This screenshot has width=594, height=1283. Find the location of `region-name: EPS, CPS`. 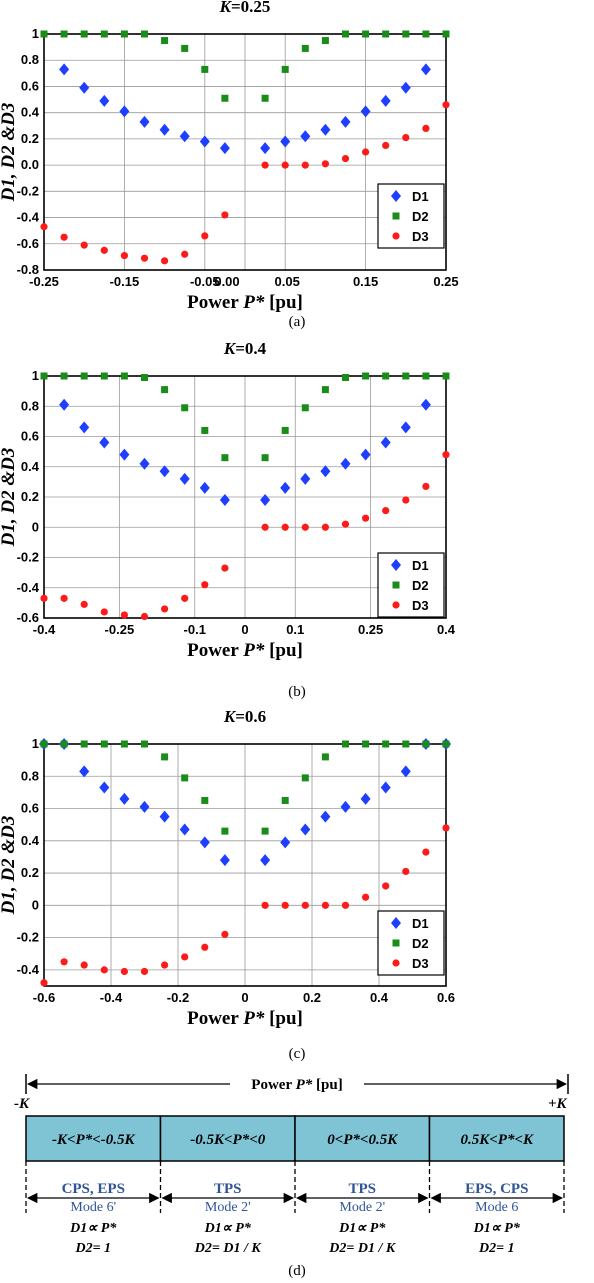

region-name: EPS, CPS is located at coordinates (496, 1189).